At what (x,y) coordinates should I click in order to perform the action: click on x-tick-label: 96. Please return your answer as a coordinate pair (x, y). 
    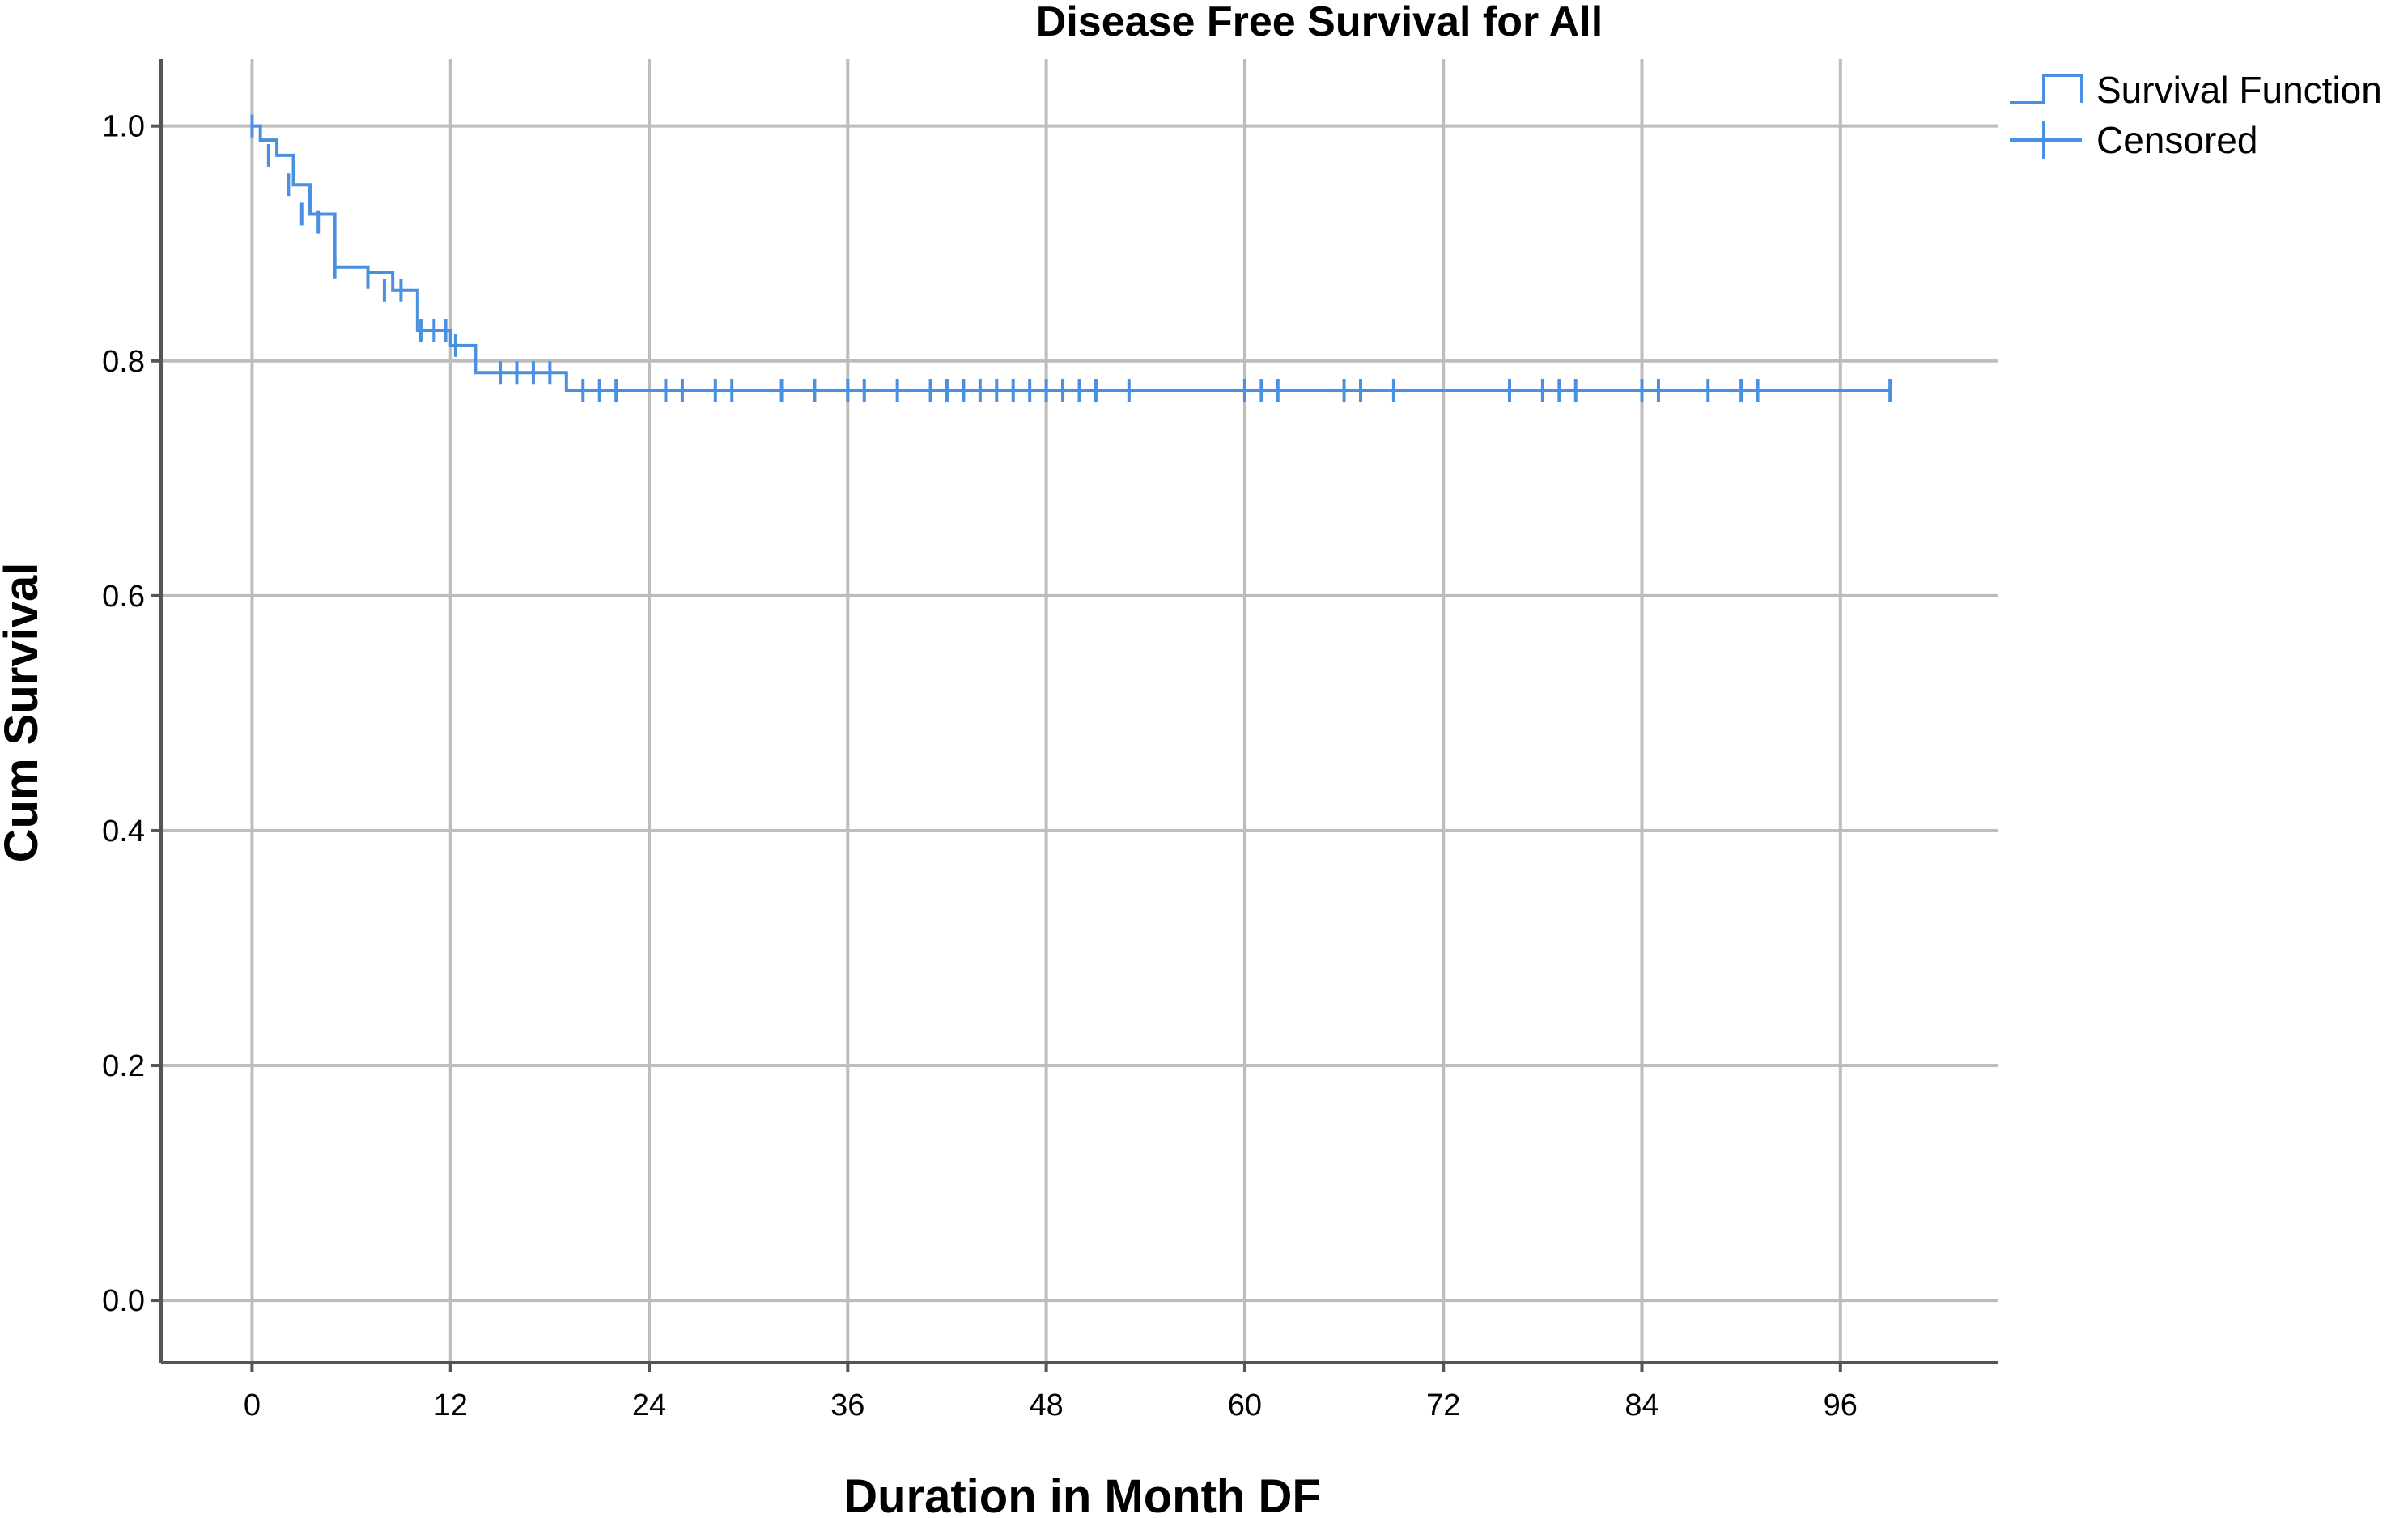
    Looking at the image, I should click on (1841, 1405).